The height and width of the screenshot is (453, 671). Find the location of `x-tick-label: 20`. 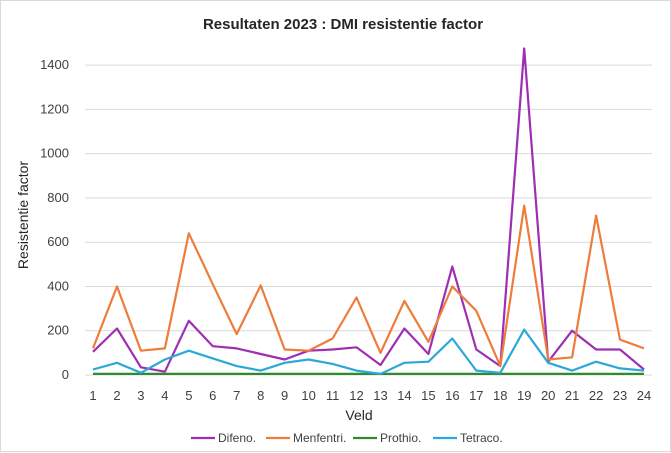

x-tick-label: 20 is located at coordinates (548, 395).